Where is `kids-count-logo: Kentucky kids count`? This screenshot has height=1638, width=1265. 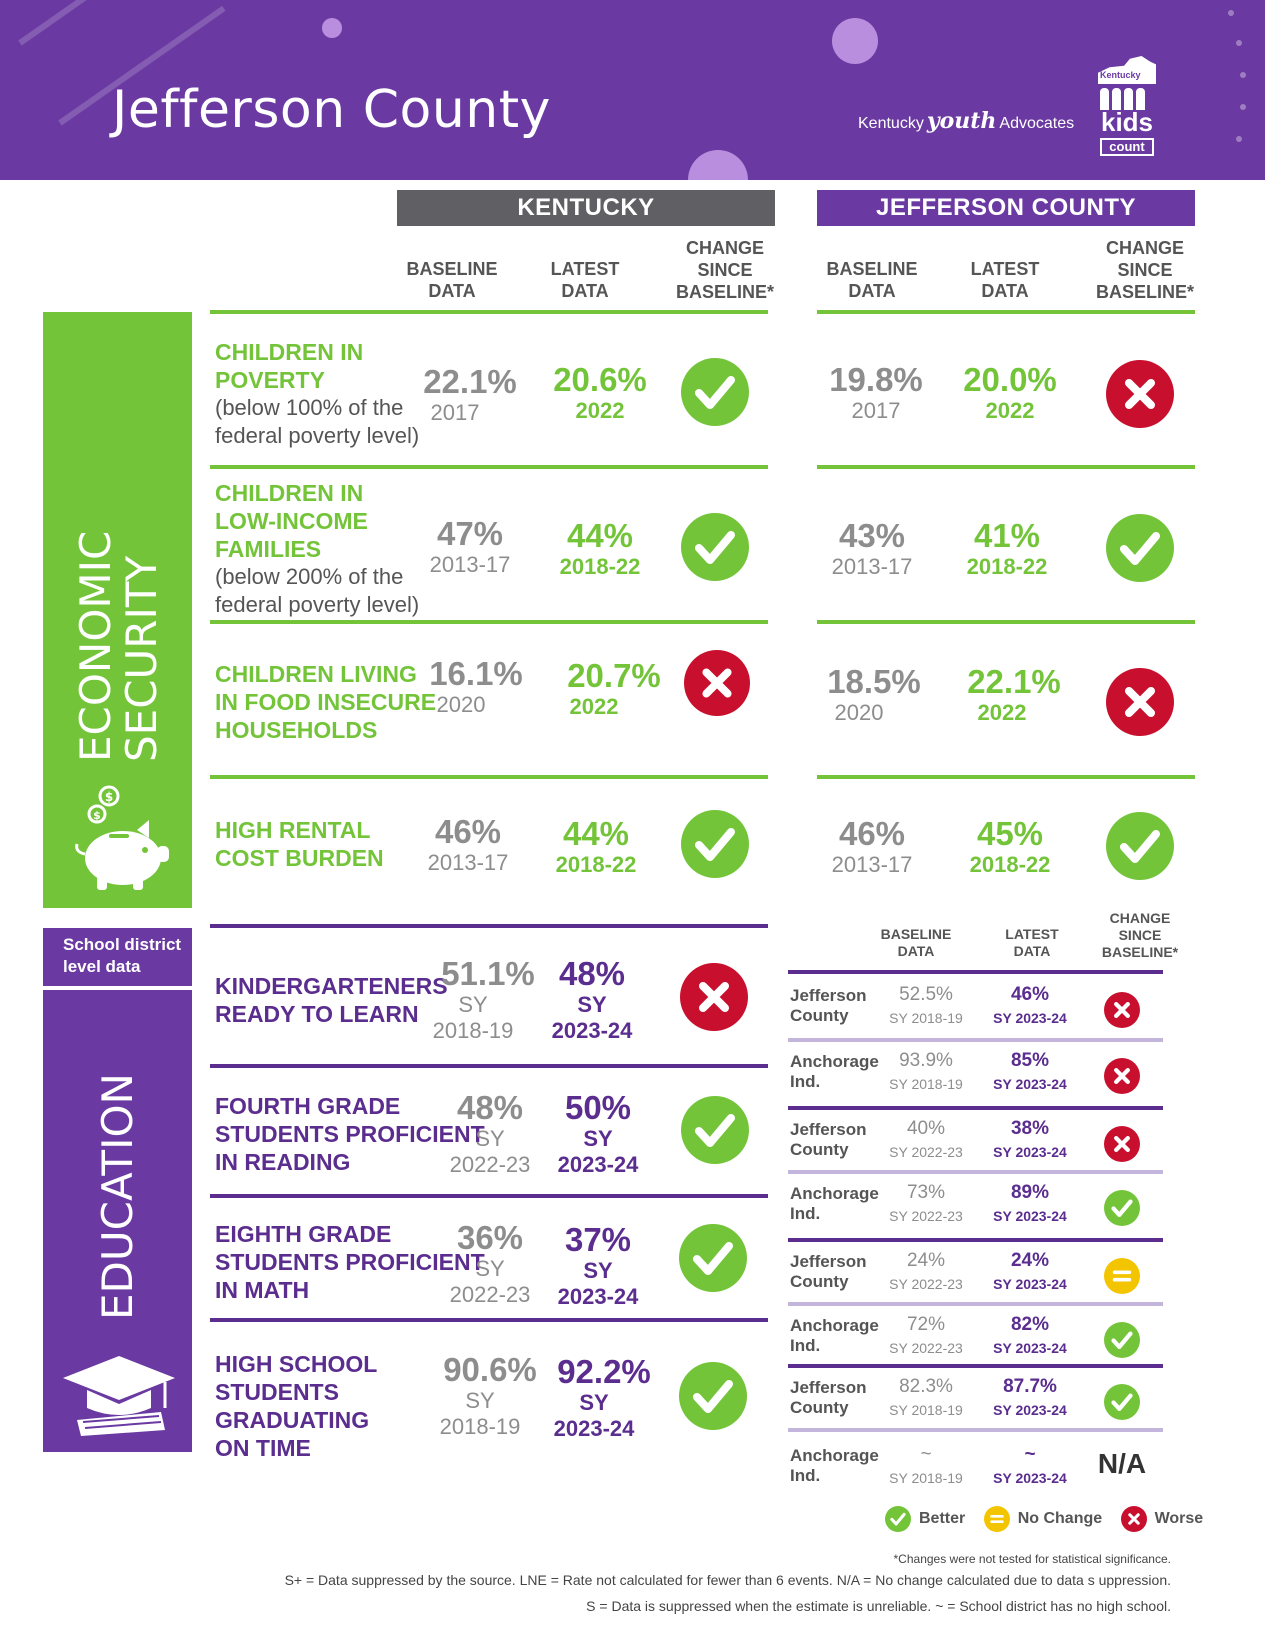
kids-count-logo: Kentucky kids count is located at coordinates (1127, 107).